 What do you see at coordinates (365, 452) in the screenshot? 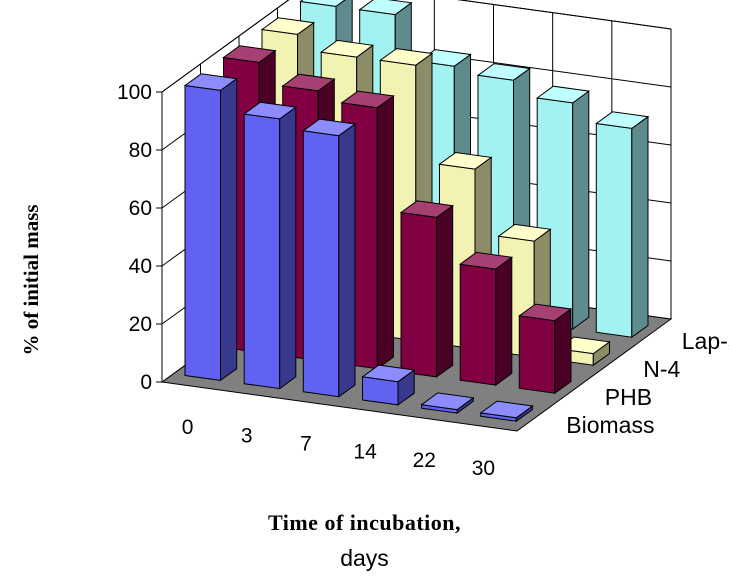
I see `x-tick-label: 14` at bounding box center [365, 452].